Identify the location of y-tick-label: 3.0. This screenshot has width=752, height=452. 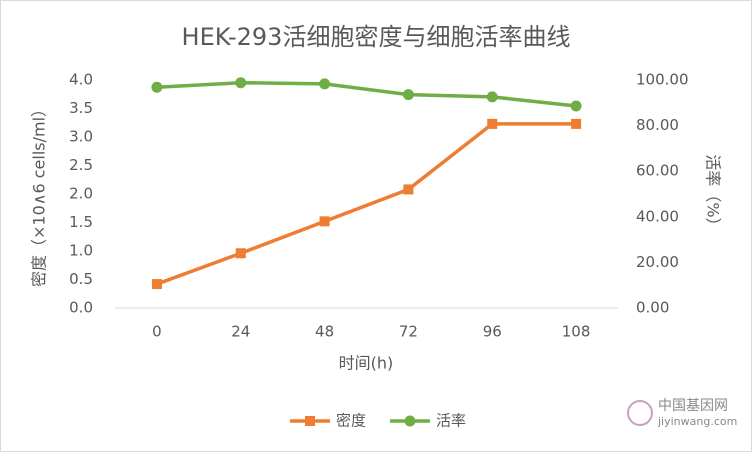
(81, 137).